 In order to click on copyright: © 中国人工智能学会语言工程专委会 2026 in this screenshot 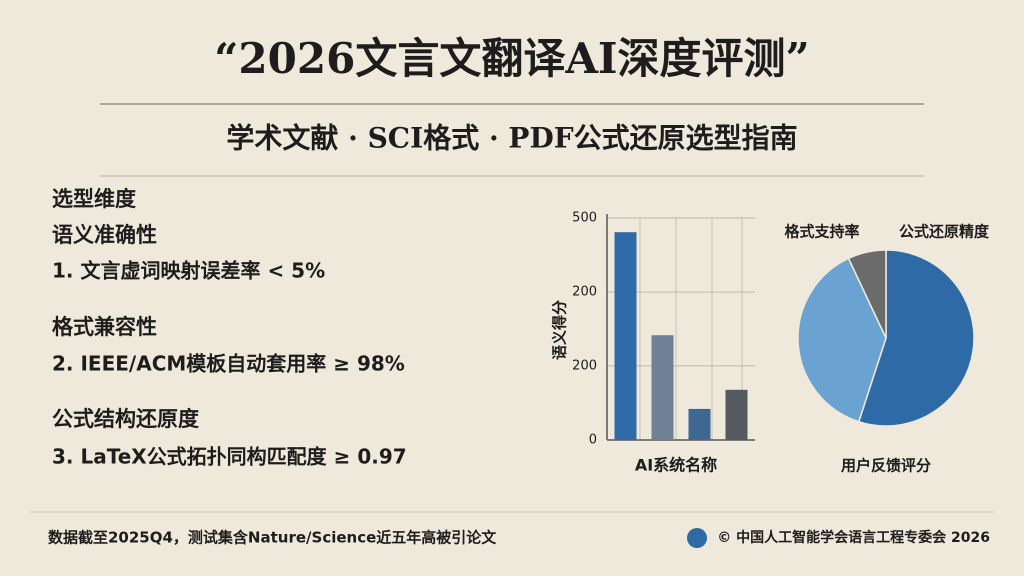, I will do `click(853, 537)`.